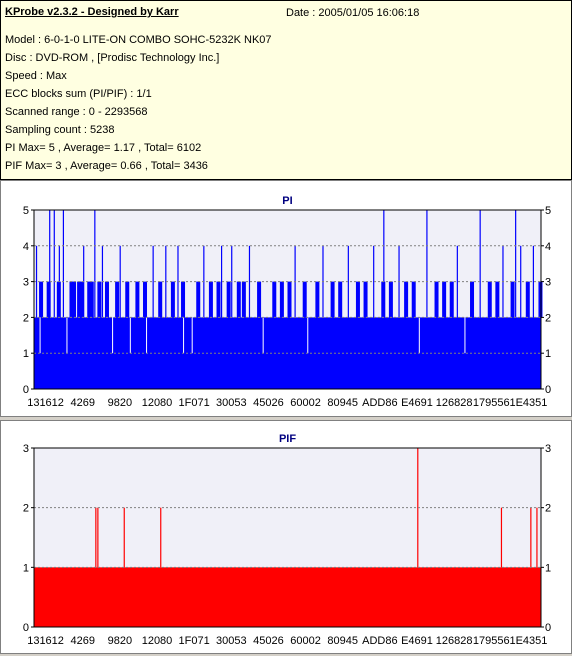 This screenshot has width=572, height=656. What do you see at coordinates (45, 641) in the screenshot?
I see `pif-xtick: 131612` at bounding box center [45, 641].